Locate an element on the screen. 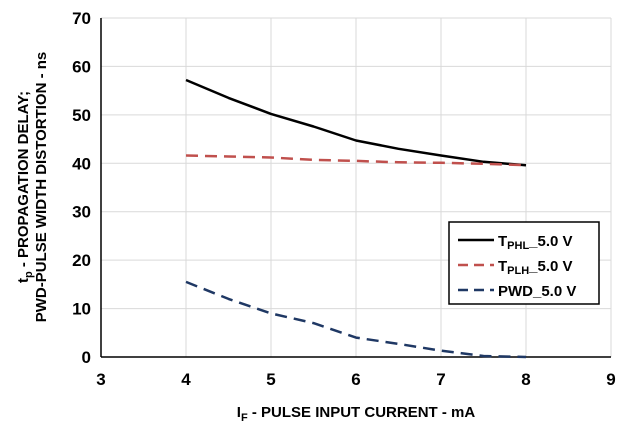 The width and height of the screenshot is (629, 425). x-axis-title: IF - PULSE INPUT CURRENT - mA is located at coordinates (356, 414).